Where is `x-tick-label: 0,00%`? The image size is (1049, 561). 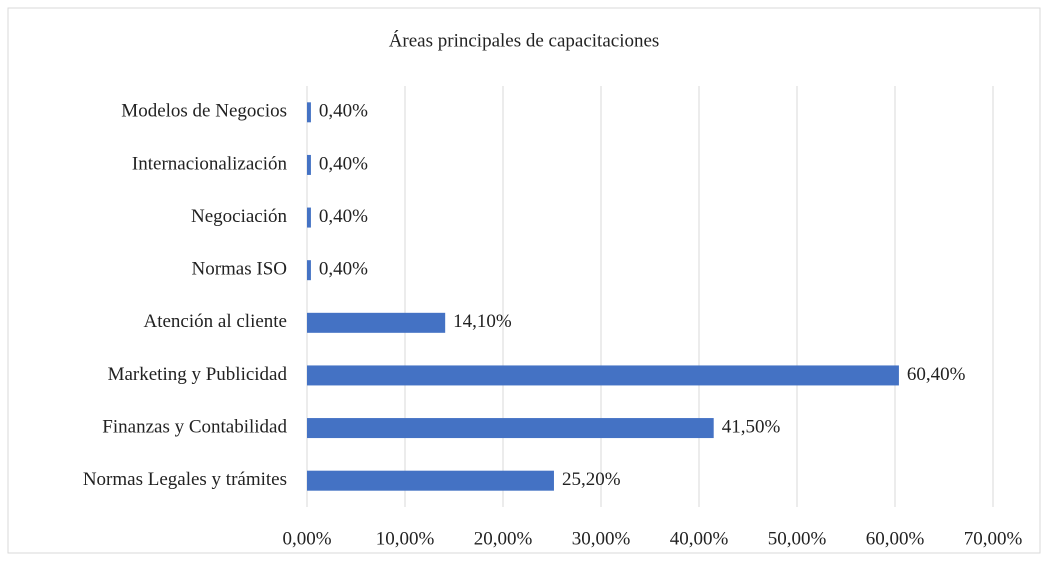 x-tick-label: 0,00% is located at coordinates (306, 538).